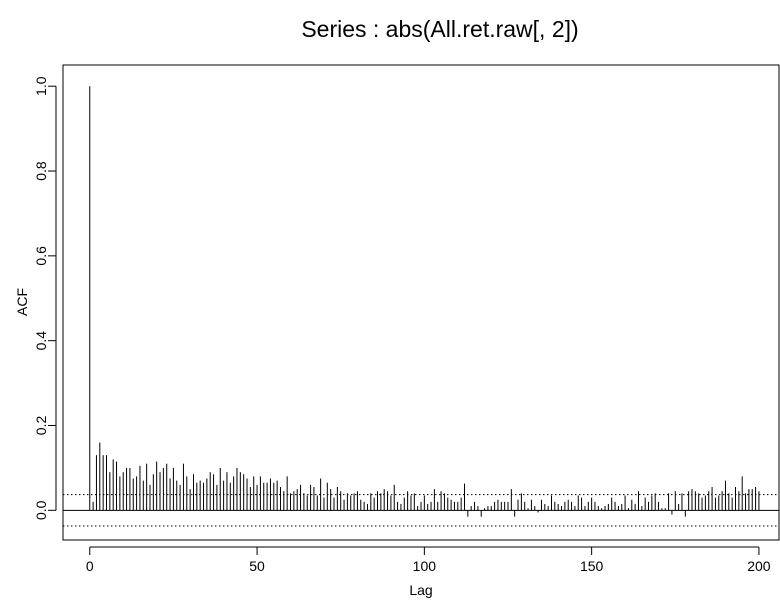 This screenshot has width=780, height=603. What do you see at coordinates (41, 341) in the screenshot?
I see `y-tick-label: 0.4` at bounding box center [41, 341].